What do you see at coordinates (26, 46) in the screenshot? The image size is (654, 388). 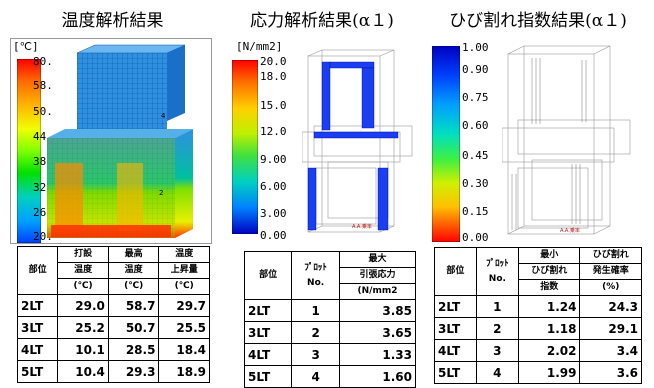 I see `temperature-unit: [℃]` at bounding box center [26, 46].